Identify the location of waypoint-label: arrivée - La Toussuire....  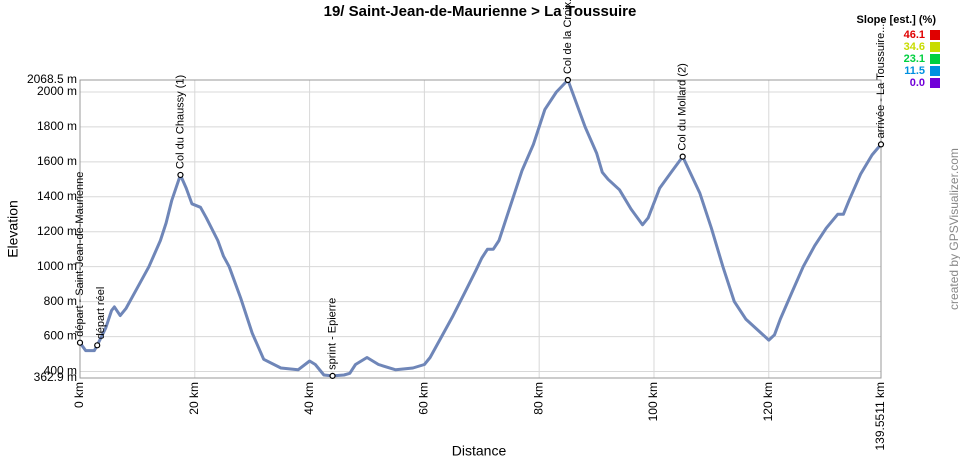
(881, 81).